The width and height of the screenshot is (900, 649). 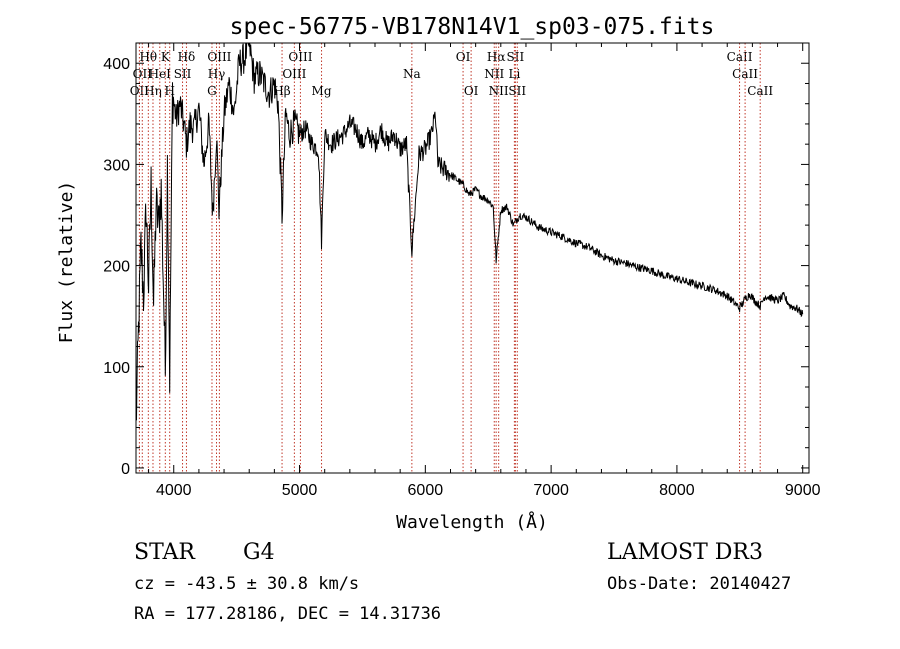 What do you see at coordinates (281, 91) in the screenshot?
I see `line-marker-label-12: Hβ` at bounding box center [281, 91].